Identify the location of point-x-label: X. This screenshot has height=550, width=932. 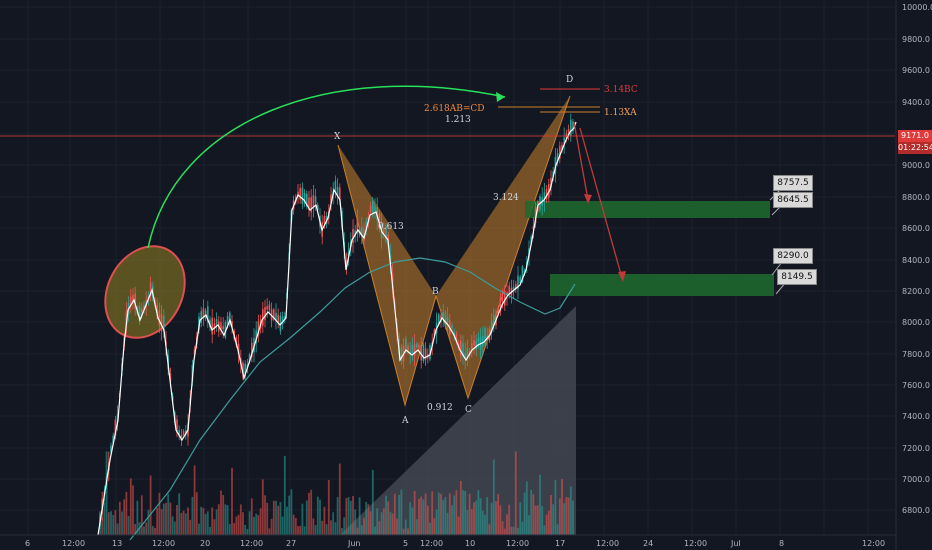
(337, 137).